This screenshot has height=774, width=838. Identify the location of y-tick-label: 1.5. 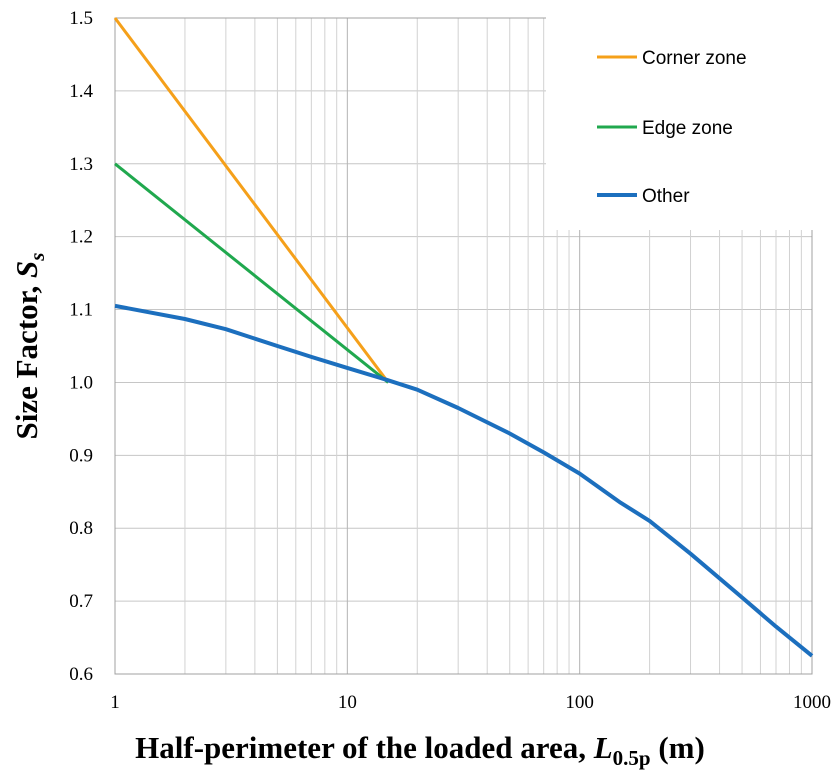
(81, 18).